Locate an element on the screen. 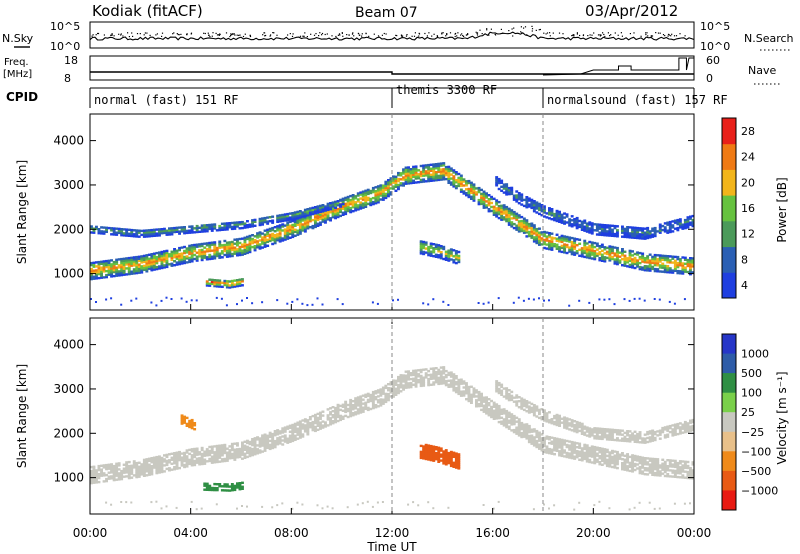 Image resolution: width=800 pixels, height=554 pixels. noise-panel-frame is located at coordinates (392, 35).